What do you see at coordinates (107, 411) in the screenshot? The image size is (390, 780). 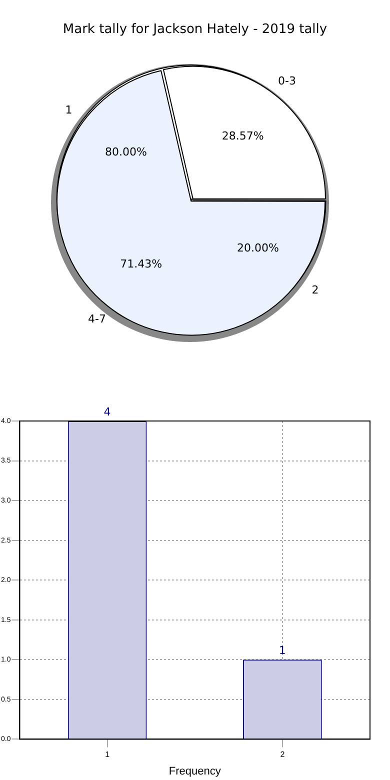 I see `data-label: 4` at bounding box center [107, 411].